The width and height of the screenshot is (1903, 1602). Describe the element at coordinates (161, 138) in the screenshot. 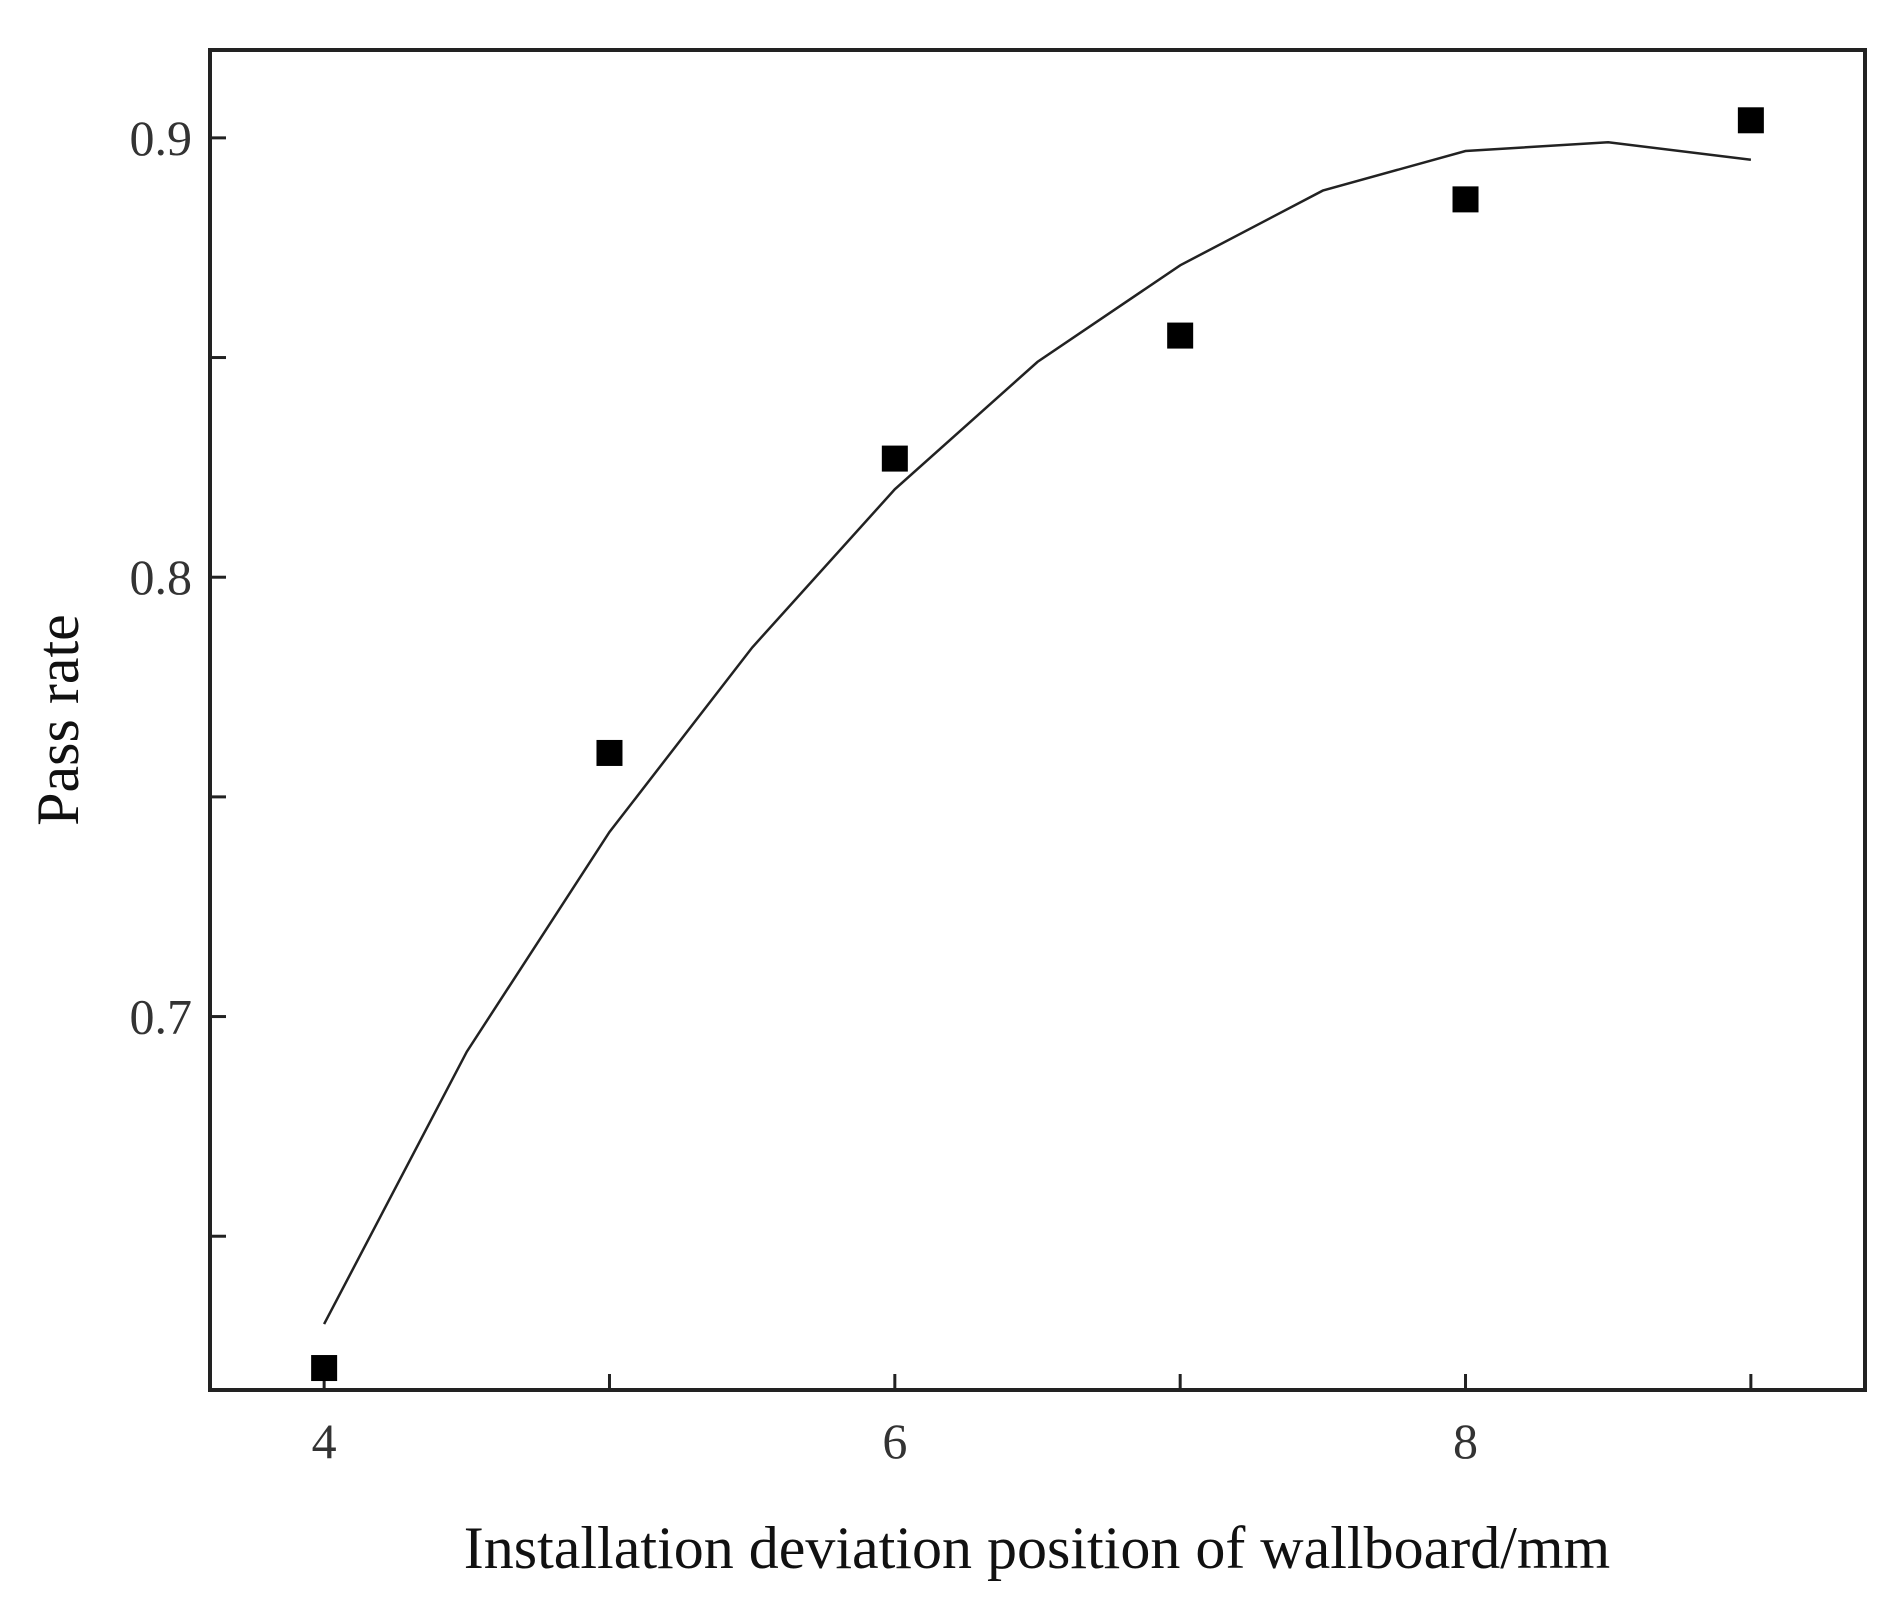

I see `y-tick-label: 0.9` at that location.